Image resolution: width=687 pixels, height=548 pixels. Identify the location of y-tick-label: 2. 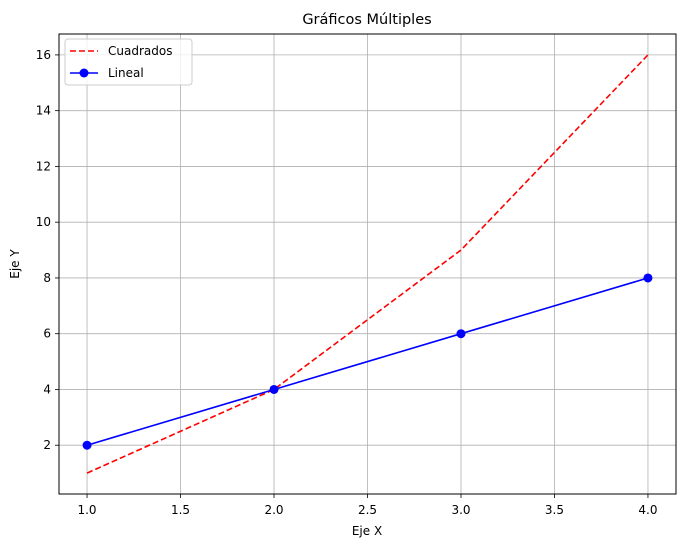
(47, 445).